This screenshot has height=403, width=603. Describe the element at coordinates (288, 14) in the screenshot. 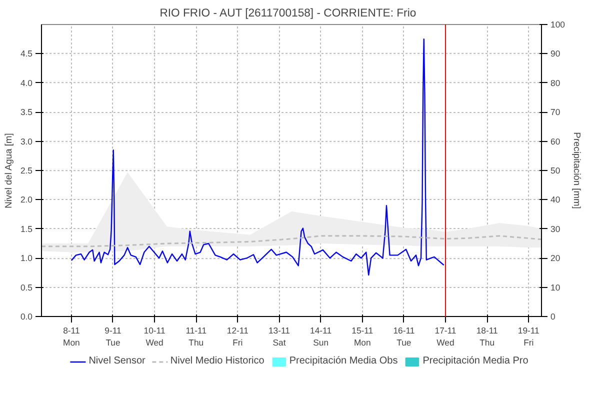

I see `chart-title: RIO FRIO - AUT [2611700158] - CORRIENTE: Frio` at that location.